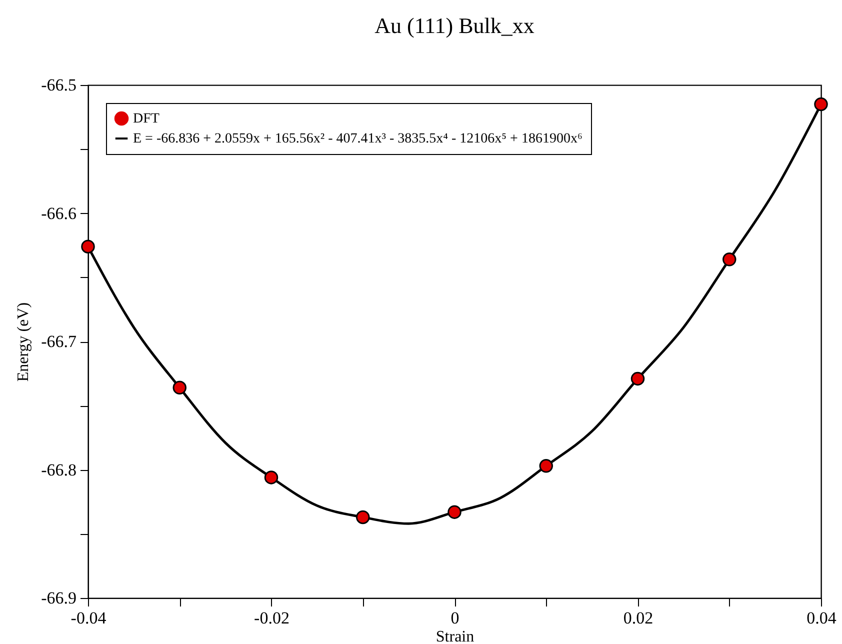 The image size is (842, 644). I want to click on legend-label: DFT, so click(146, 119).